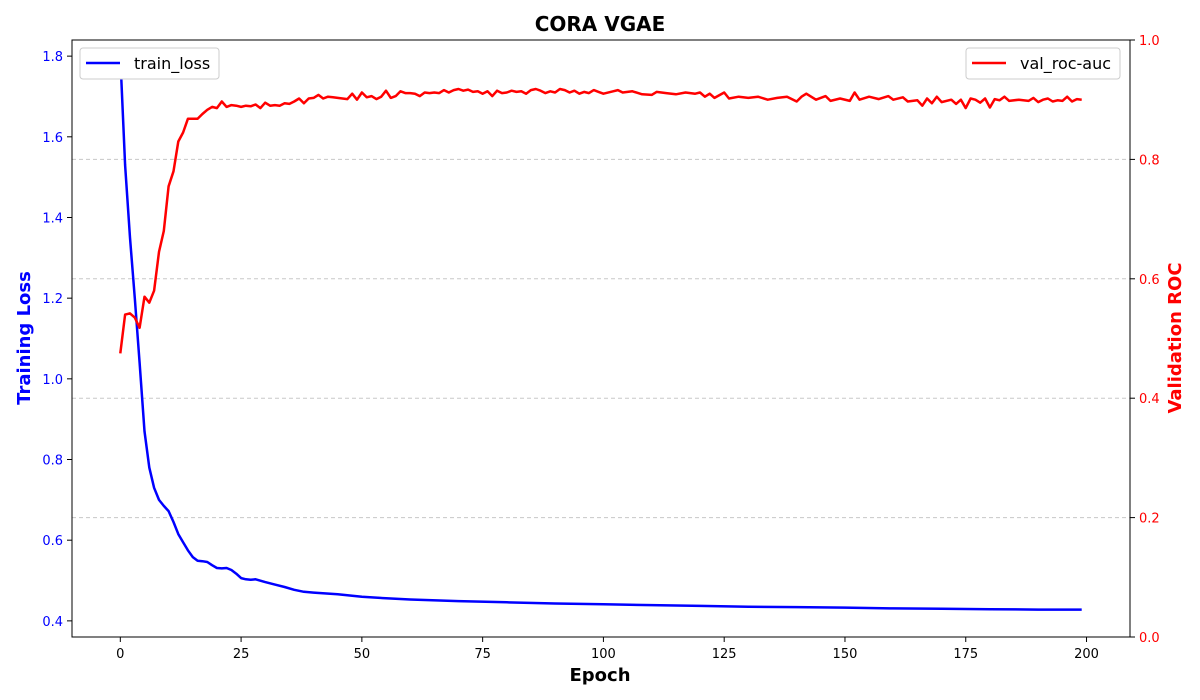  Describe the element at coordinates (172, 64) in the screenshot. I see `legend-label-train-loss: train_loss` at that location.